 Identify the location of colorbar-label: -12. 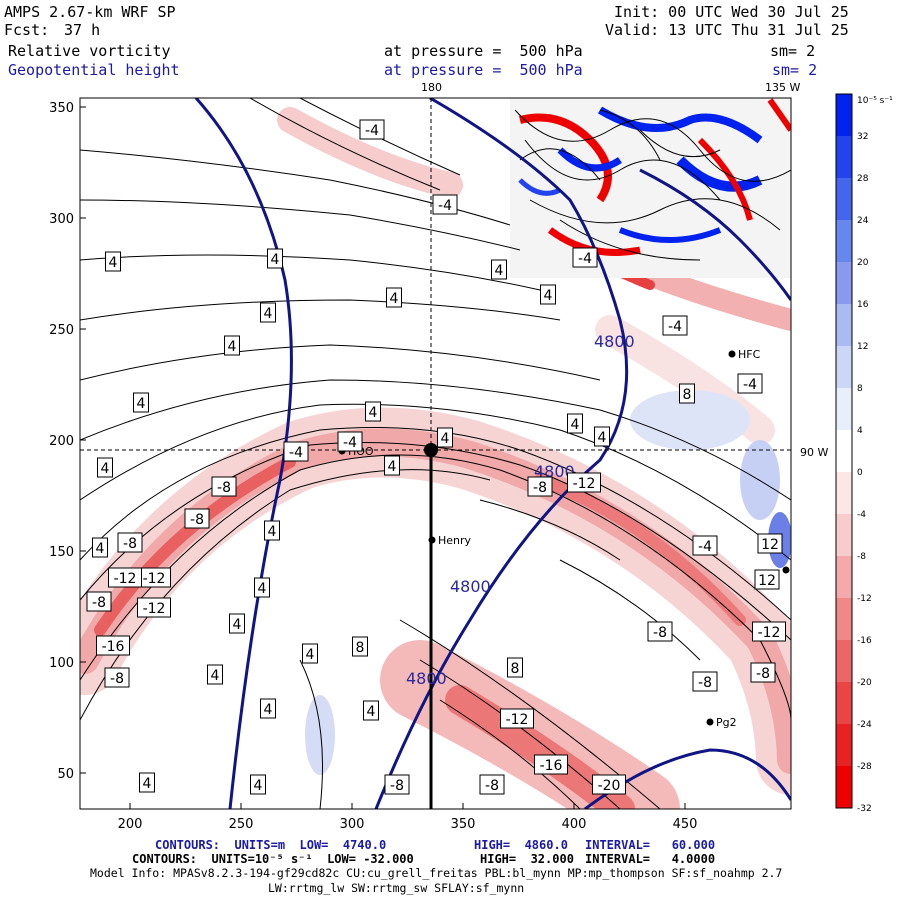
(864, 599).